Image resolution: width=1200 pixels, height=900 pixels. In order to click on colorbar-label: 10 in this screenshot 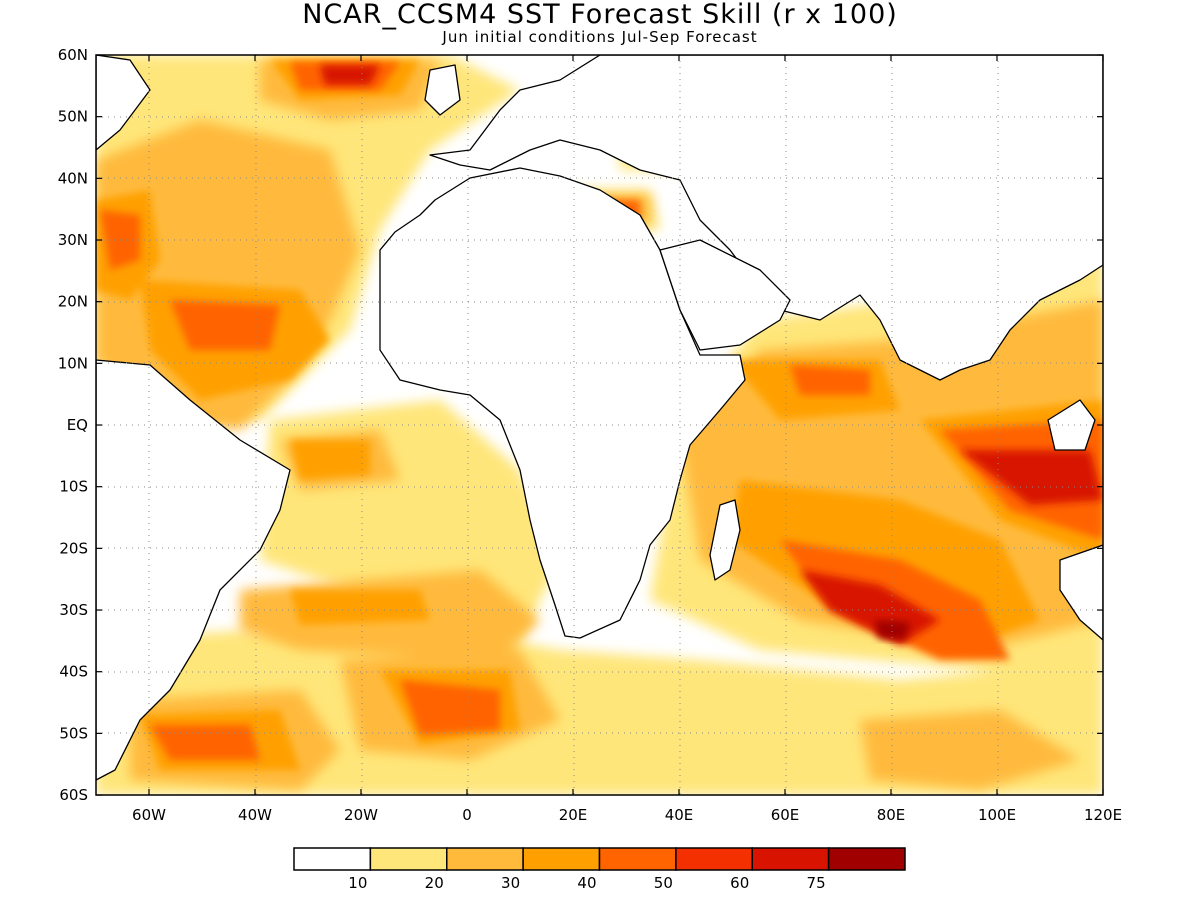, I will do `click(357, 883)`.